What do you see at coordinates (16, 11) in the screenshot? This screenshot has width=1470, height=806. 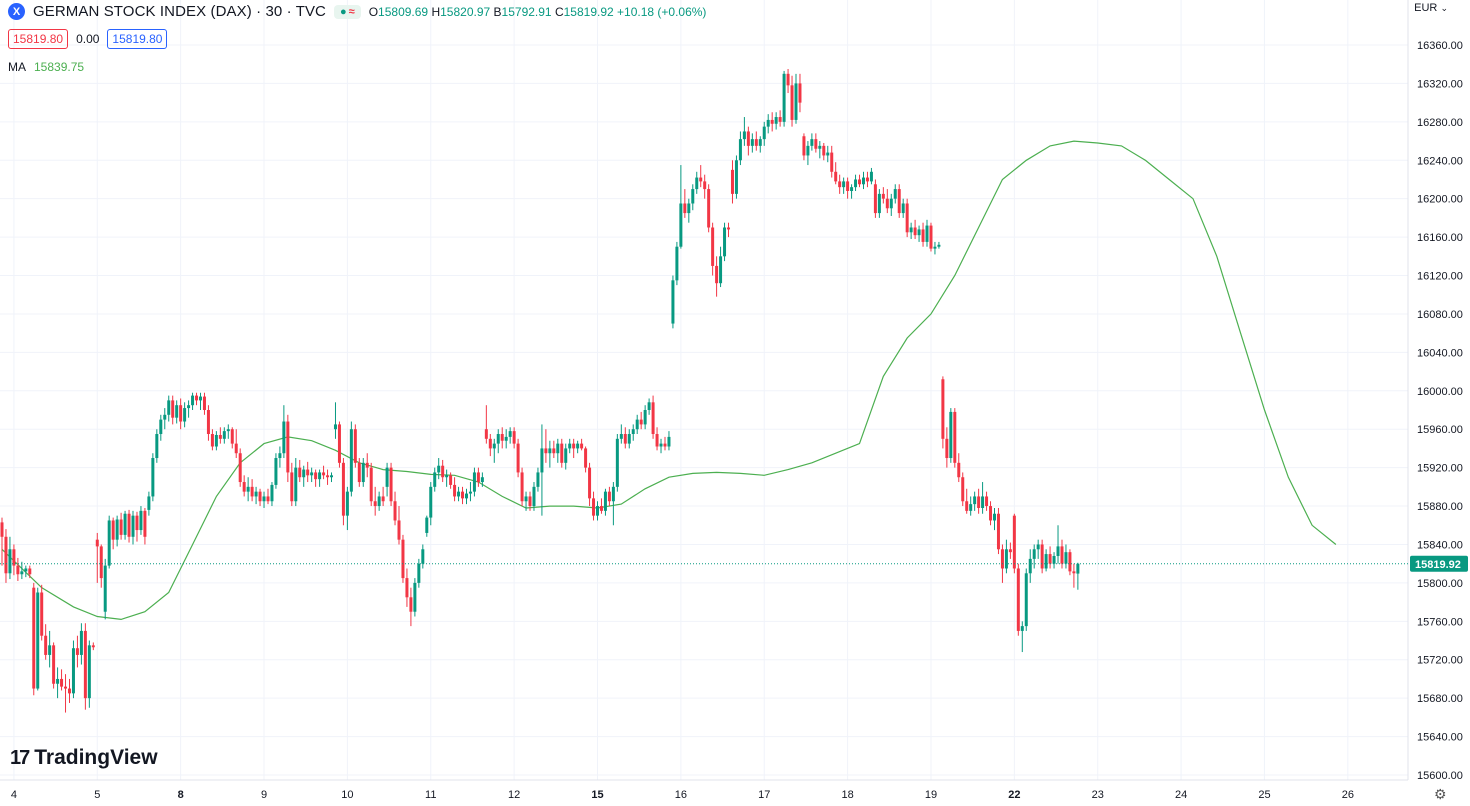 I see `symbol-logo-icon: X` at bounding box center [16, 11].